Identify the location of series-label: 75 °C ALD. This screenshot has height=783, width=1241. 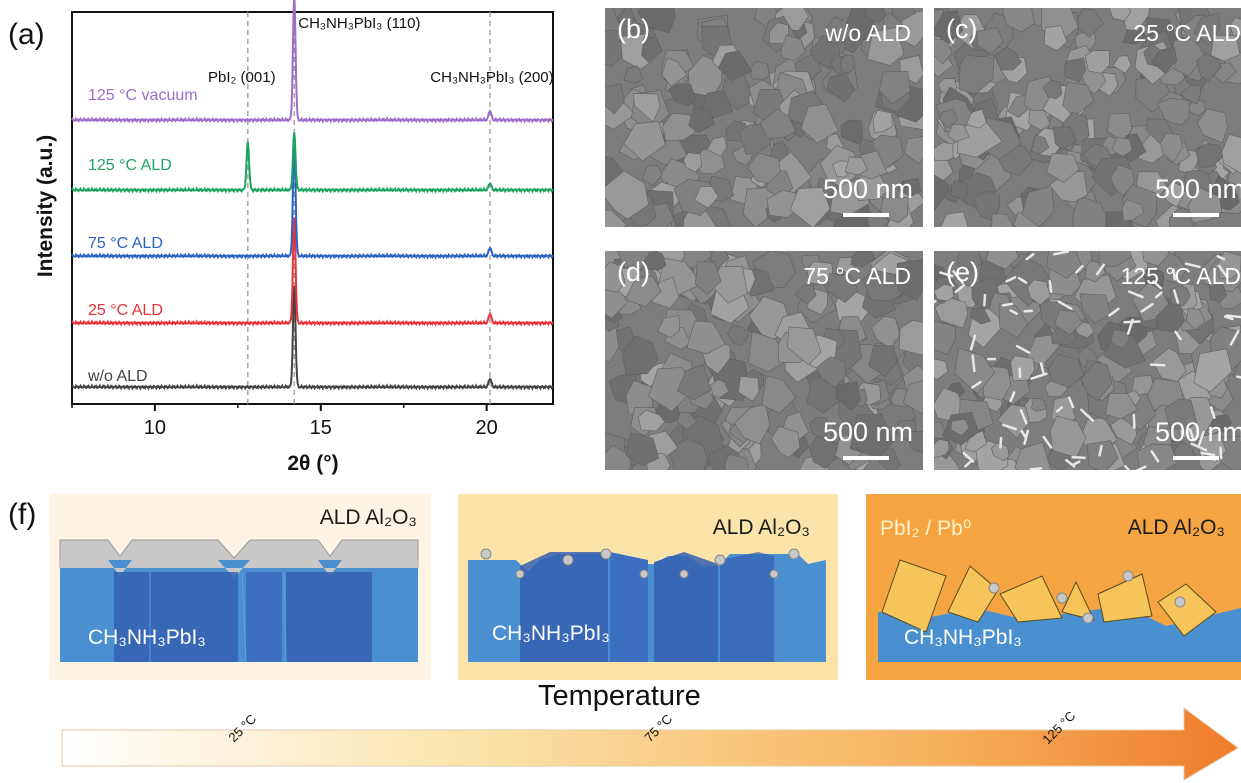
(125, 243).